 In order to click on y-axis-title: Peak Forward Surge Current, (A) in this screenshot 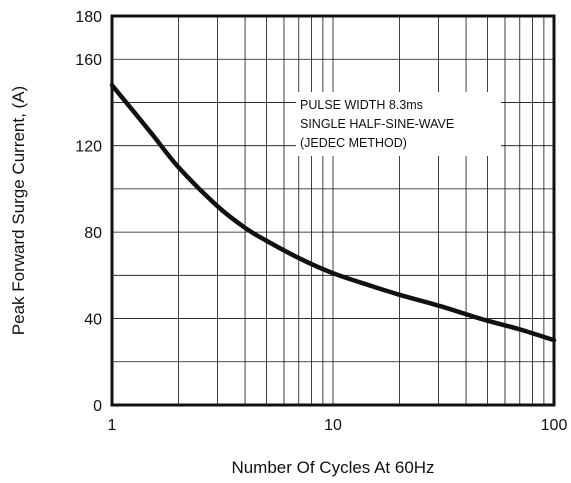, I will do `click(18, 210)`.